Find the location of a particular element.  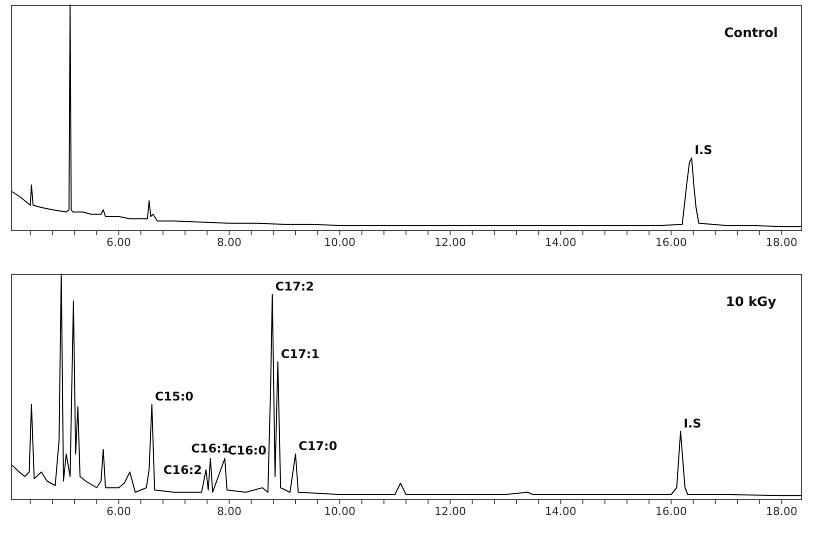

annotation: C16:2 is located at coordinates (182, 469).